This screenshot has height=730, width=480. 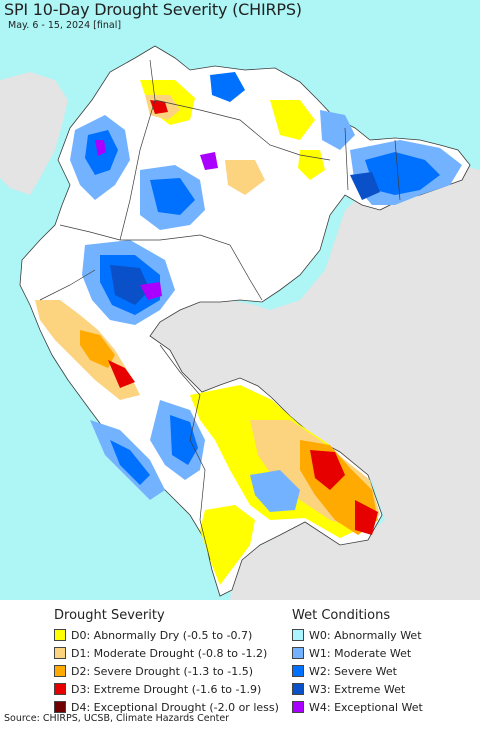 I want to click on swatch-d0, so click(x=60, y=635).